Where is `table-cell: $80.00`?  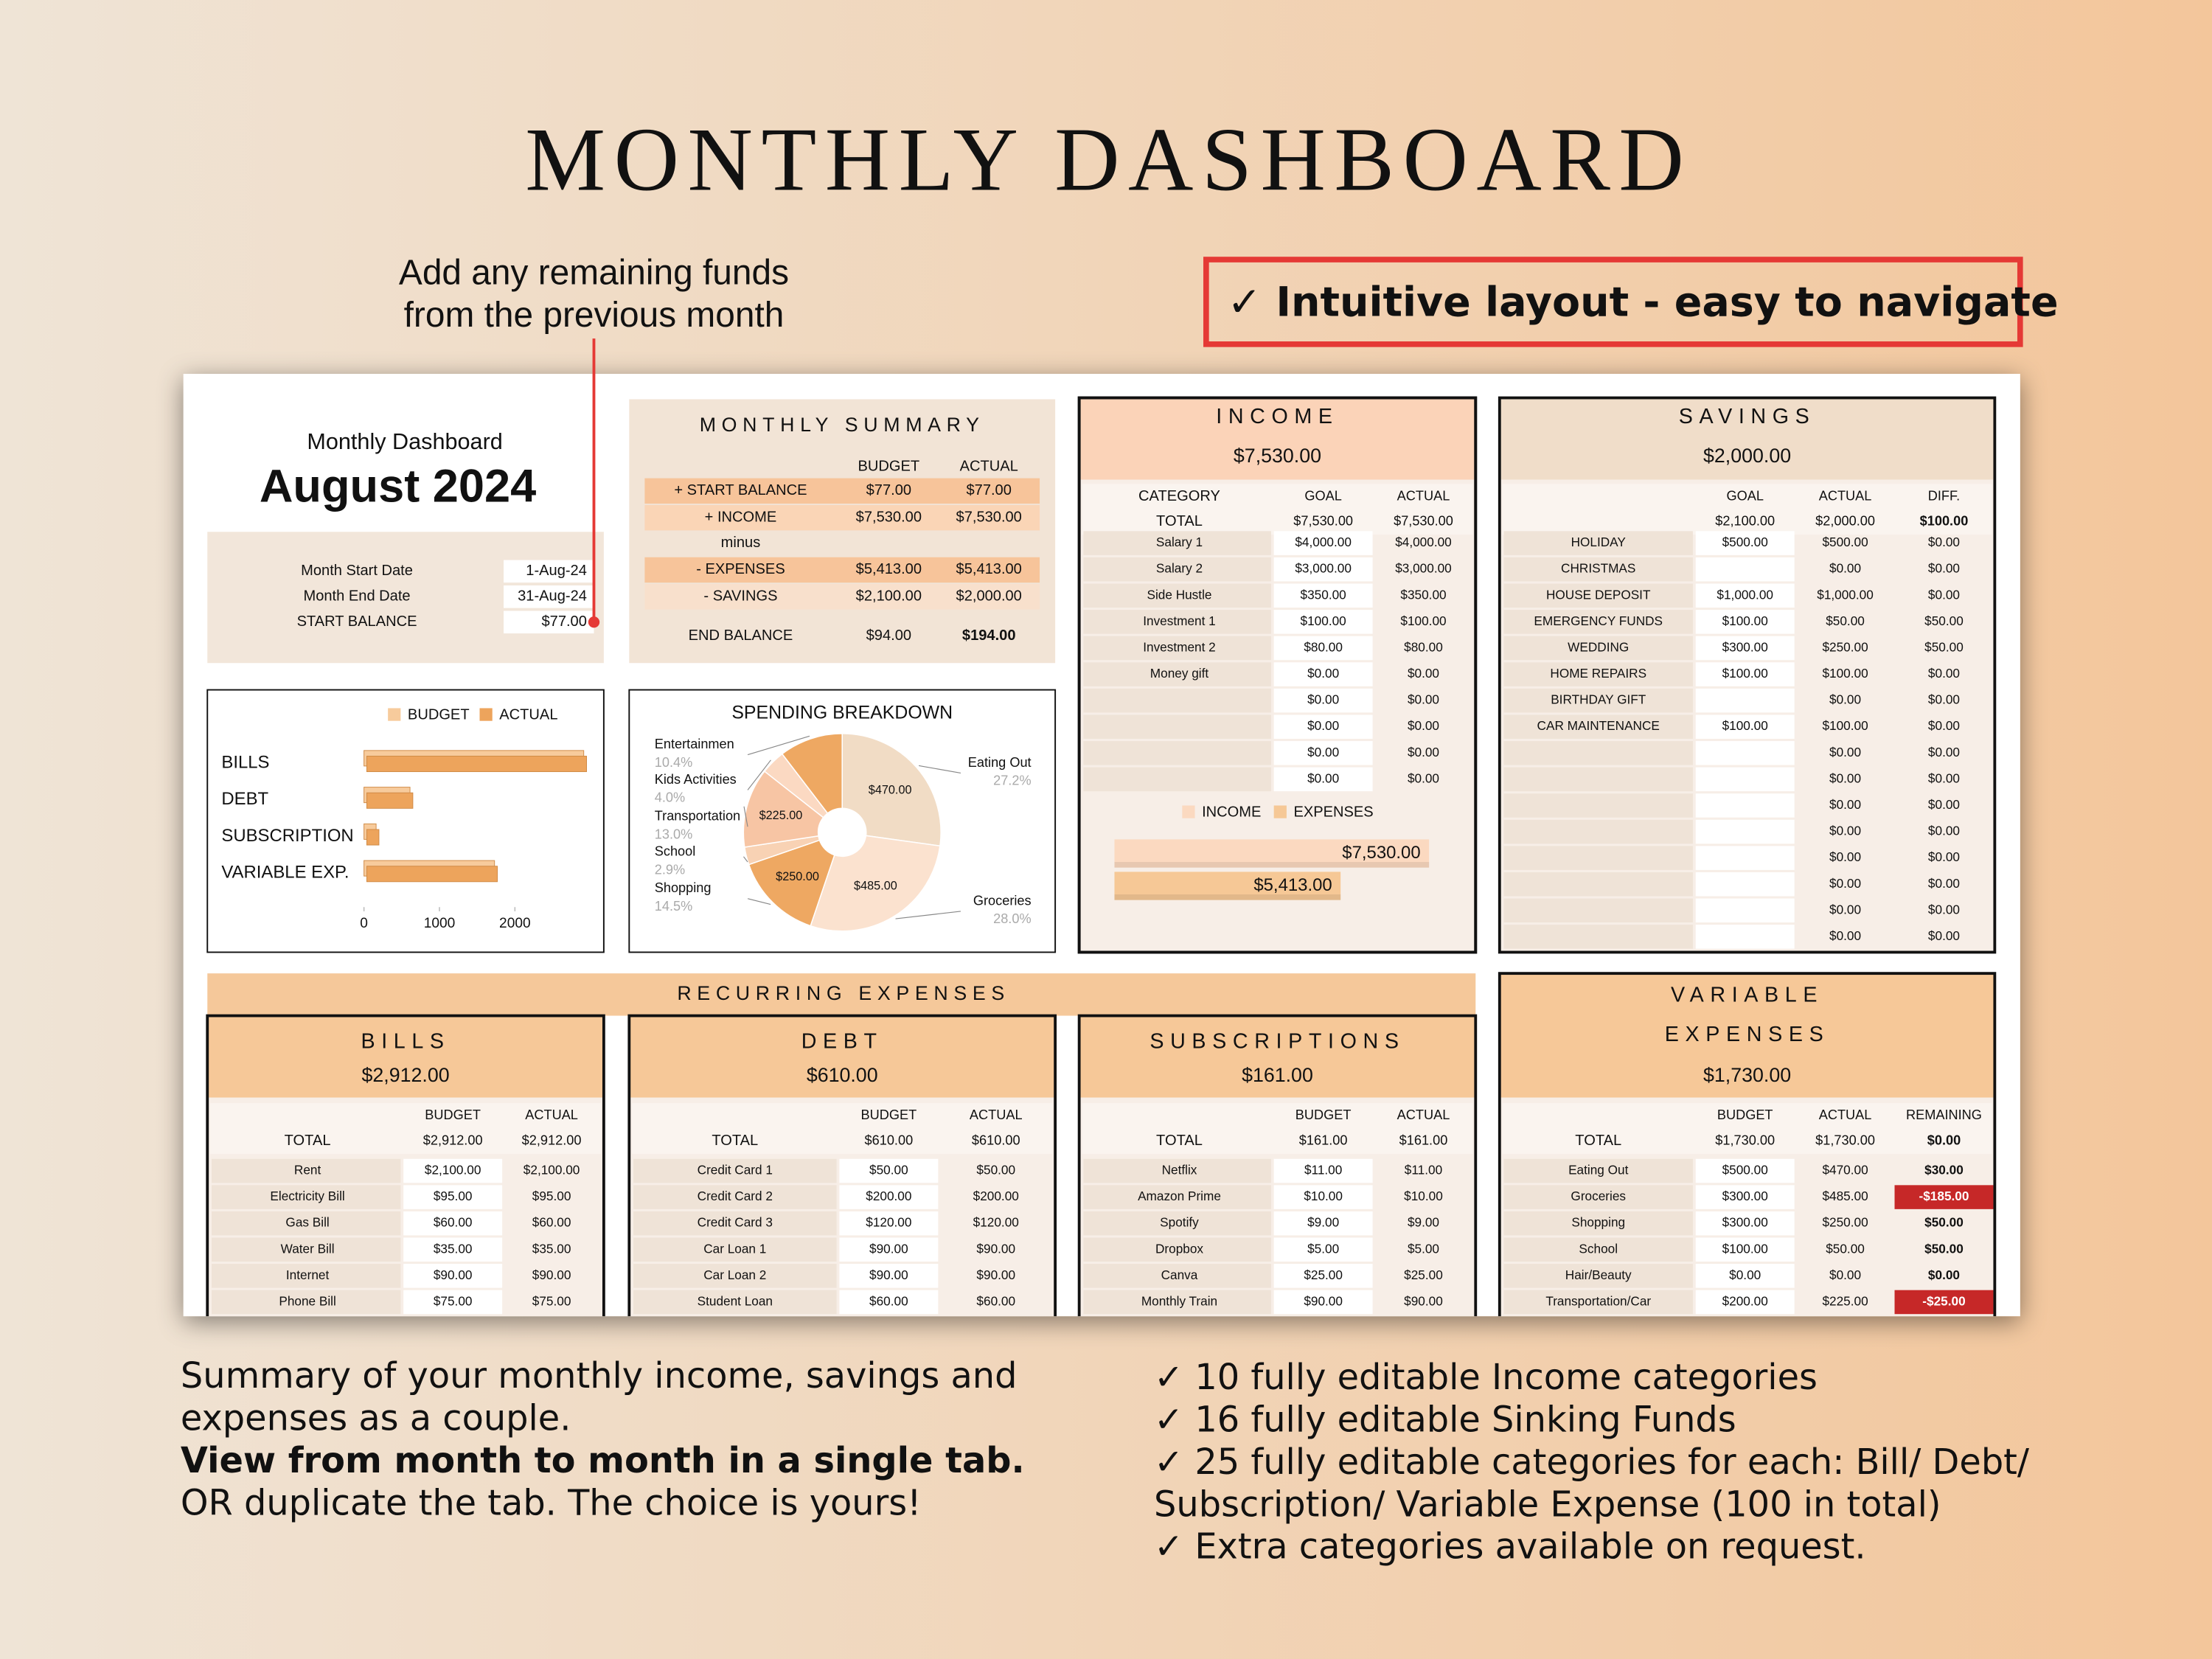 table-cell: $80.00 is located at coordinates (1323, 647).